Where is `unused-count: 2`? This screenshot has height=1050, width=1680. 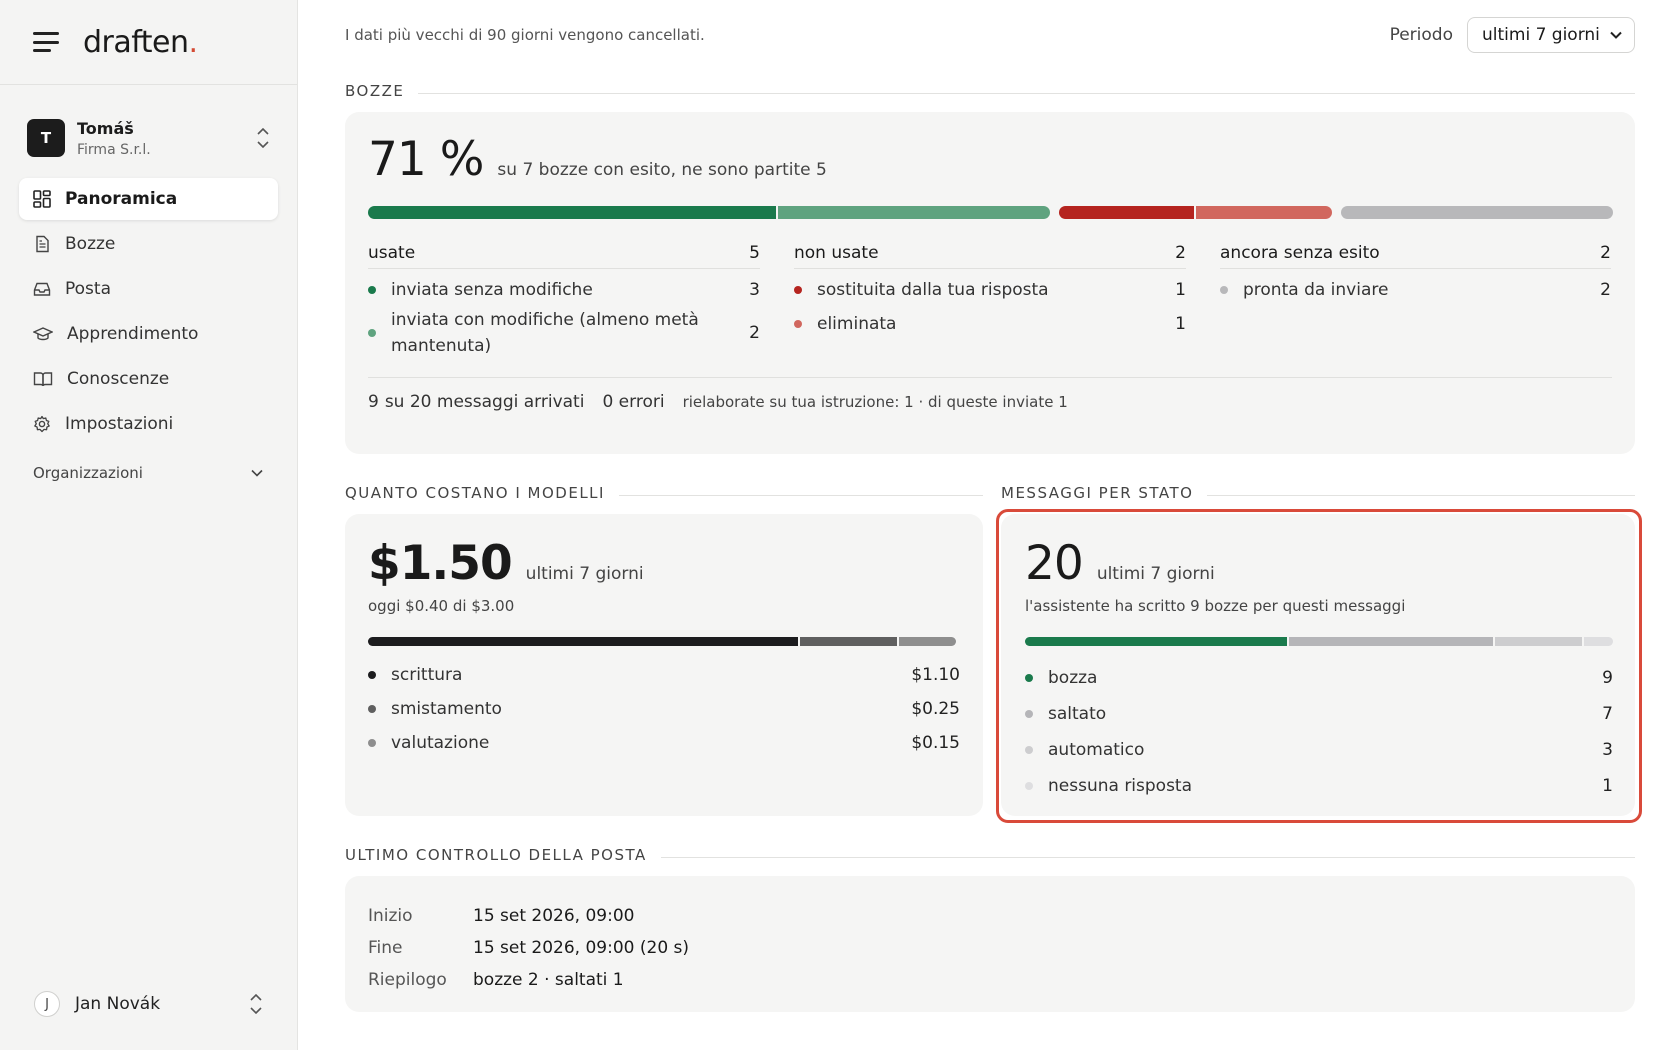 unused-count: 2 is located at coordinates (1180, 252).